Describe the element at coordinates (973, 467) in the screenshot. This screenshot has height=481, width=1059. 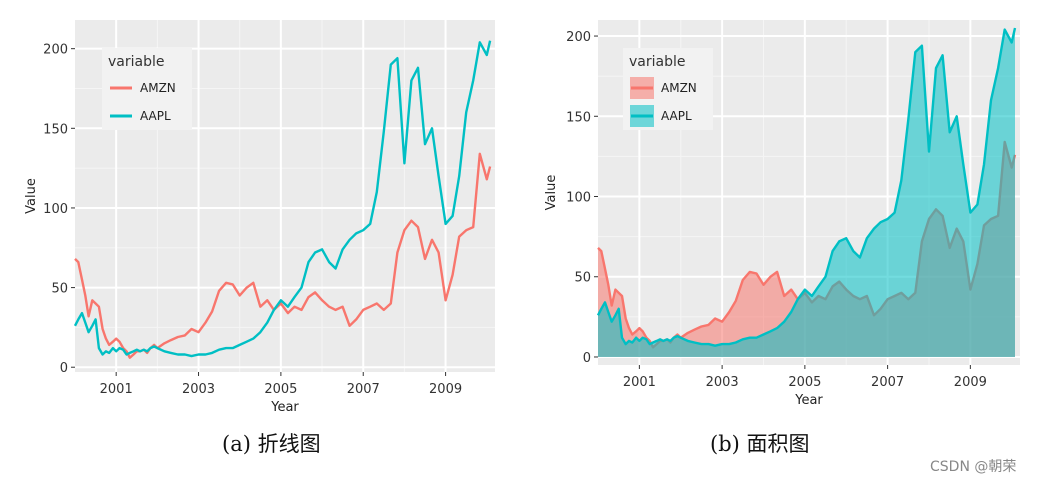
I see `watermark: CSDN @朝荣` at that location.